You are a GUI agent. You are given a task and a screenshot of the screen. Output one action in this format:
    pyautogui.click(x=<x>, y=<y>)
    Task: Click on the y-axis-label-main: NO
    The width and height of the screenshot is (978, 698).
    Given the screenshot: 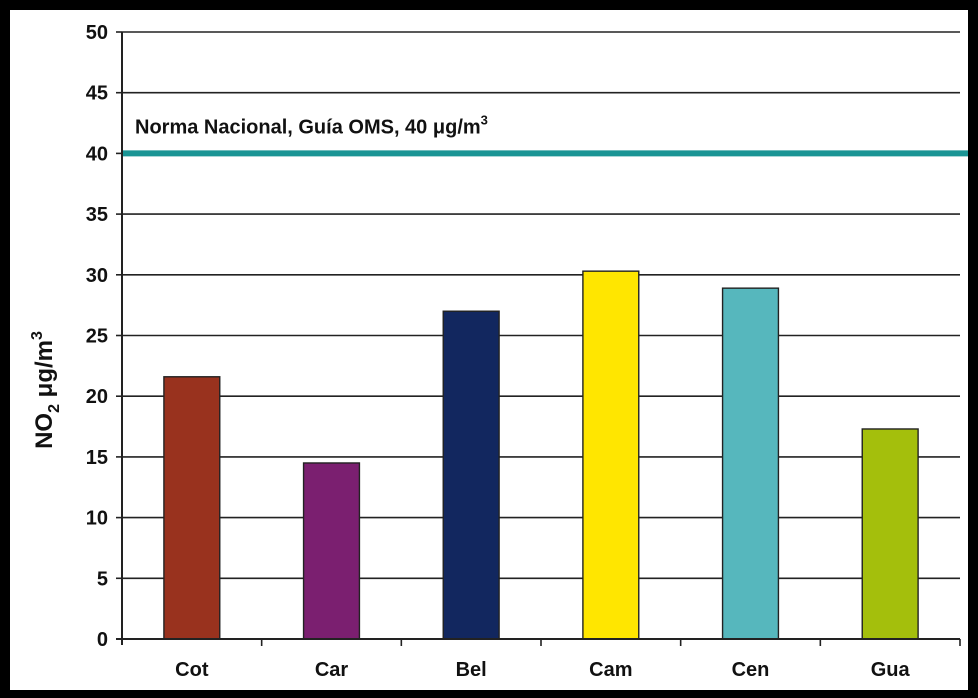 What is the action you would take?
    pyautogui.click(x=44, y=431)
    